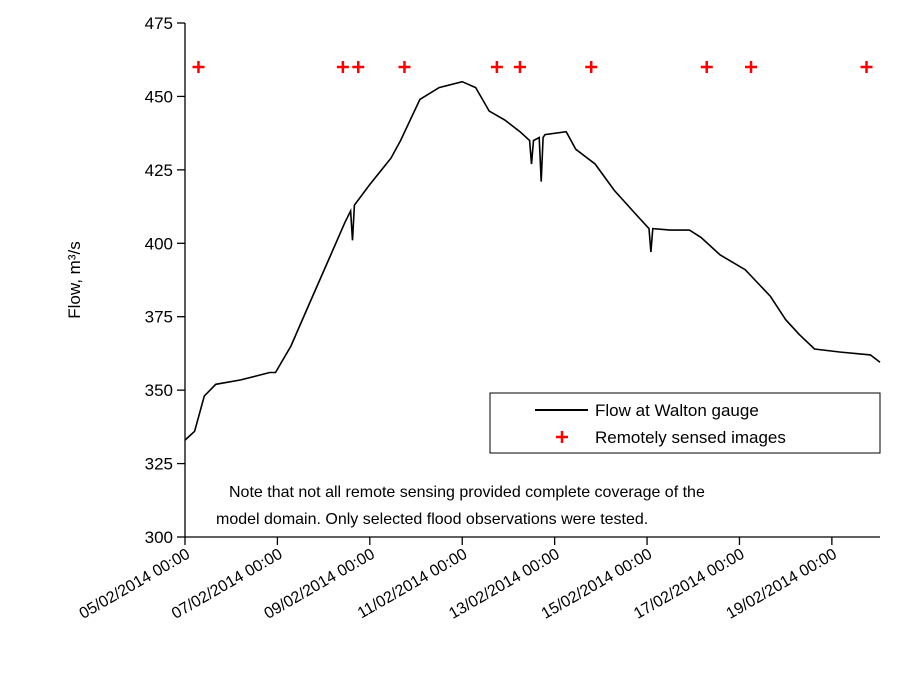 The width and height of the screenshot is (903, 679). Describe the element at coordinates (159, 170) in the screenshot. I see `y-tick-label: 425` at that location.